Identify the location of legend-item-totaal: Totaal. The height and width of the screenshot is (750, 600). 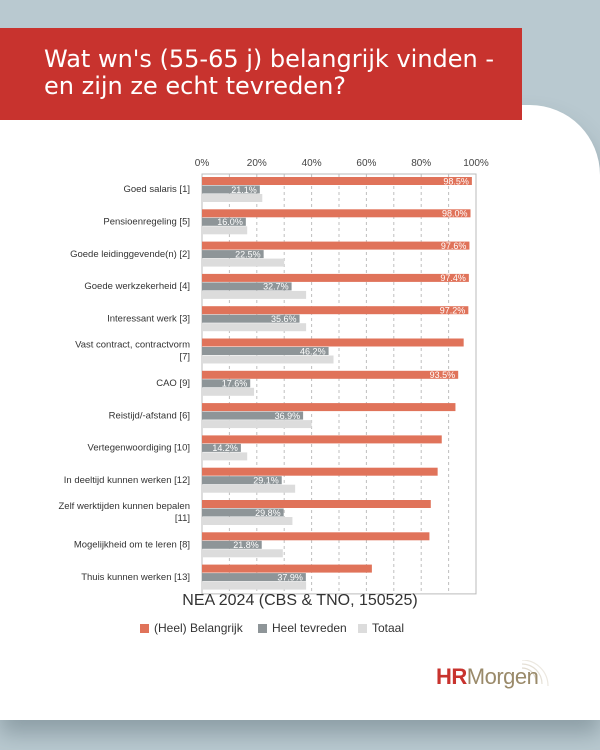
(381, 628).